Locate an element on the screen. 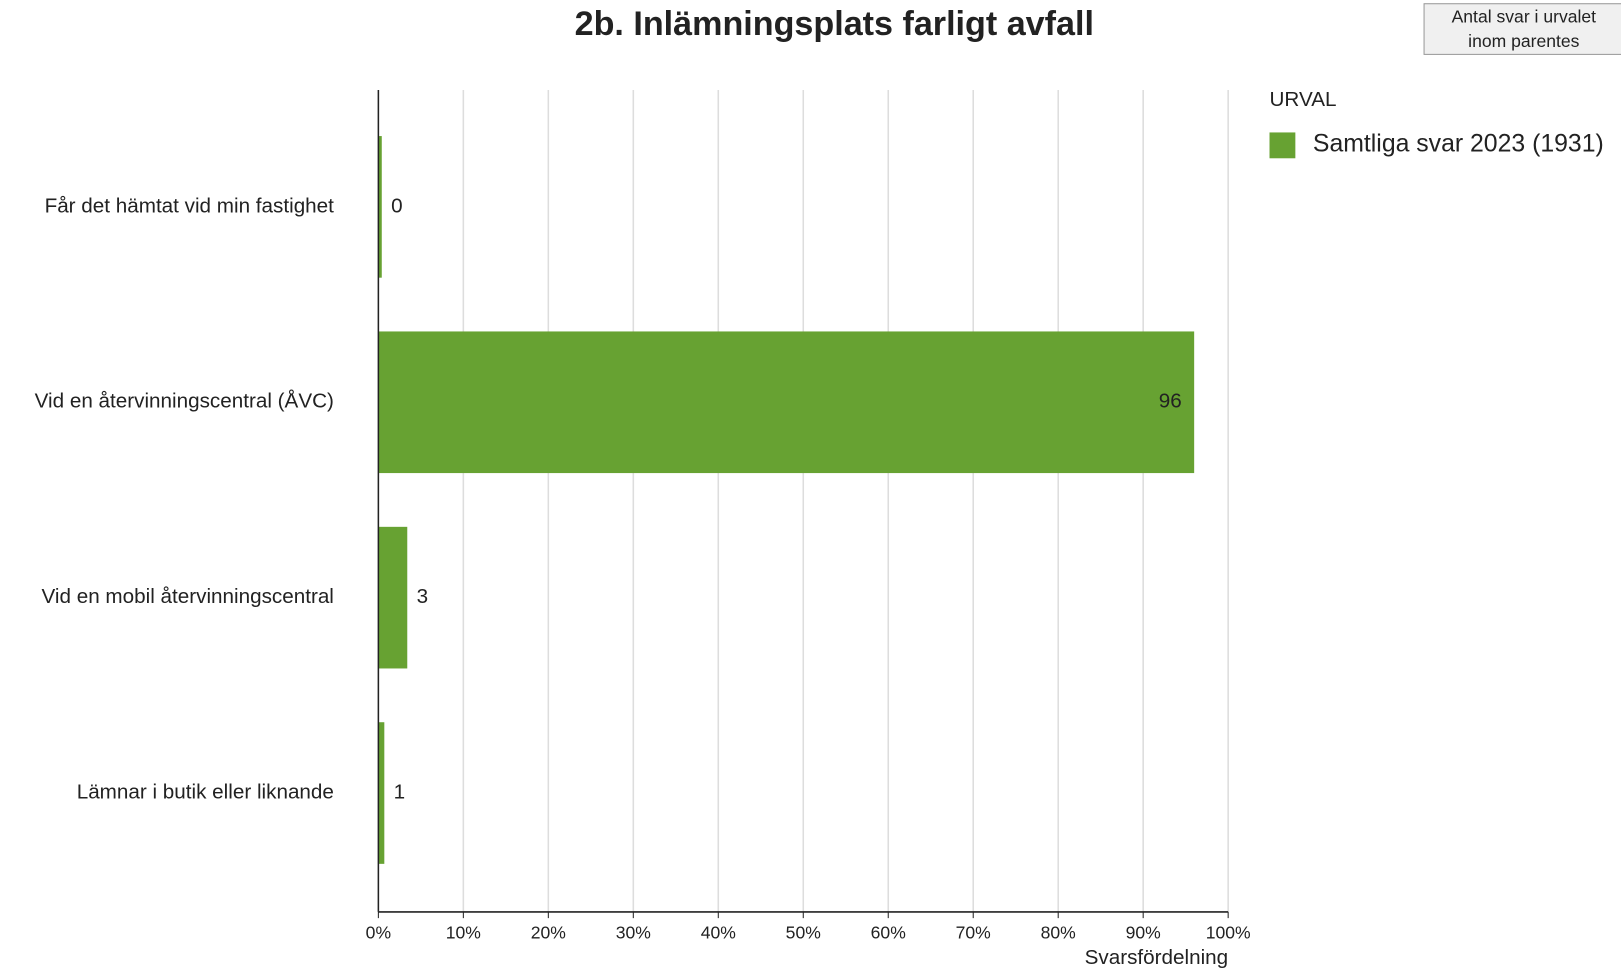  data-label: 0 is located at coordinates (397, 205).